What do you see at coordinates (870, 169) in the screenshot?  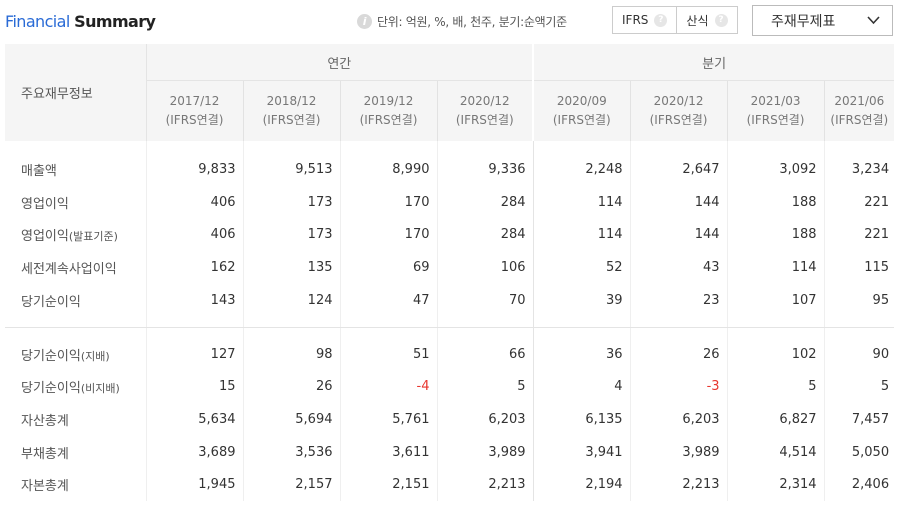 I see `table-cell: 3,234` at bounding box center [870, 169].